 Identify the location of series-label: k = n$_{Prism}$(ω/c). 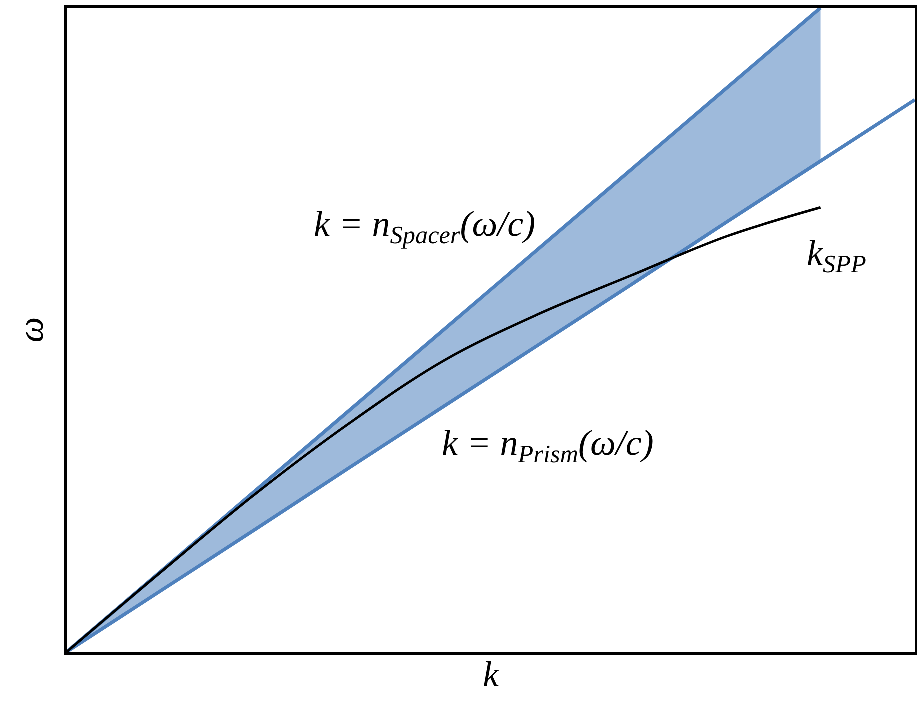
(548, 446).